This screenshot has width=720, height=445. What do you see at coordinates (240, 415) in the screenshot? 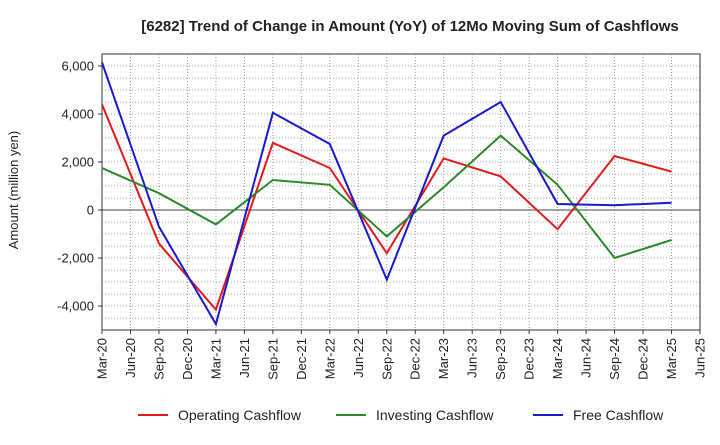
I see `legend-label-operating-cashflow: Operating Cashflow` at bounding box center [240, 415].